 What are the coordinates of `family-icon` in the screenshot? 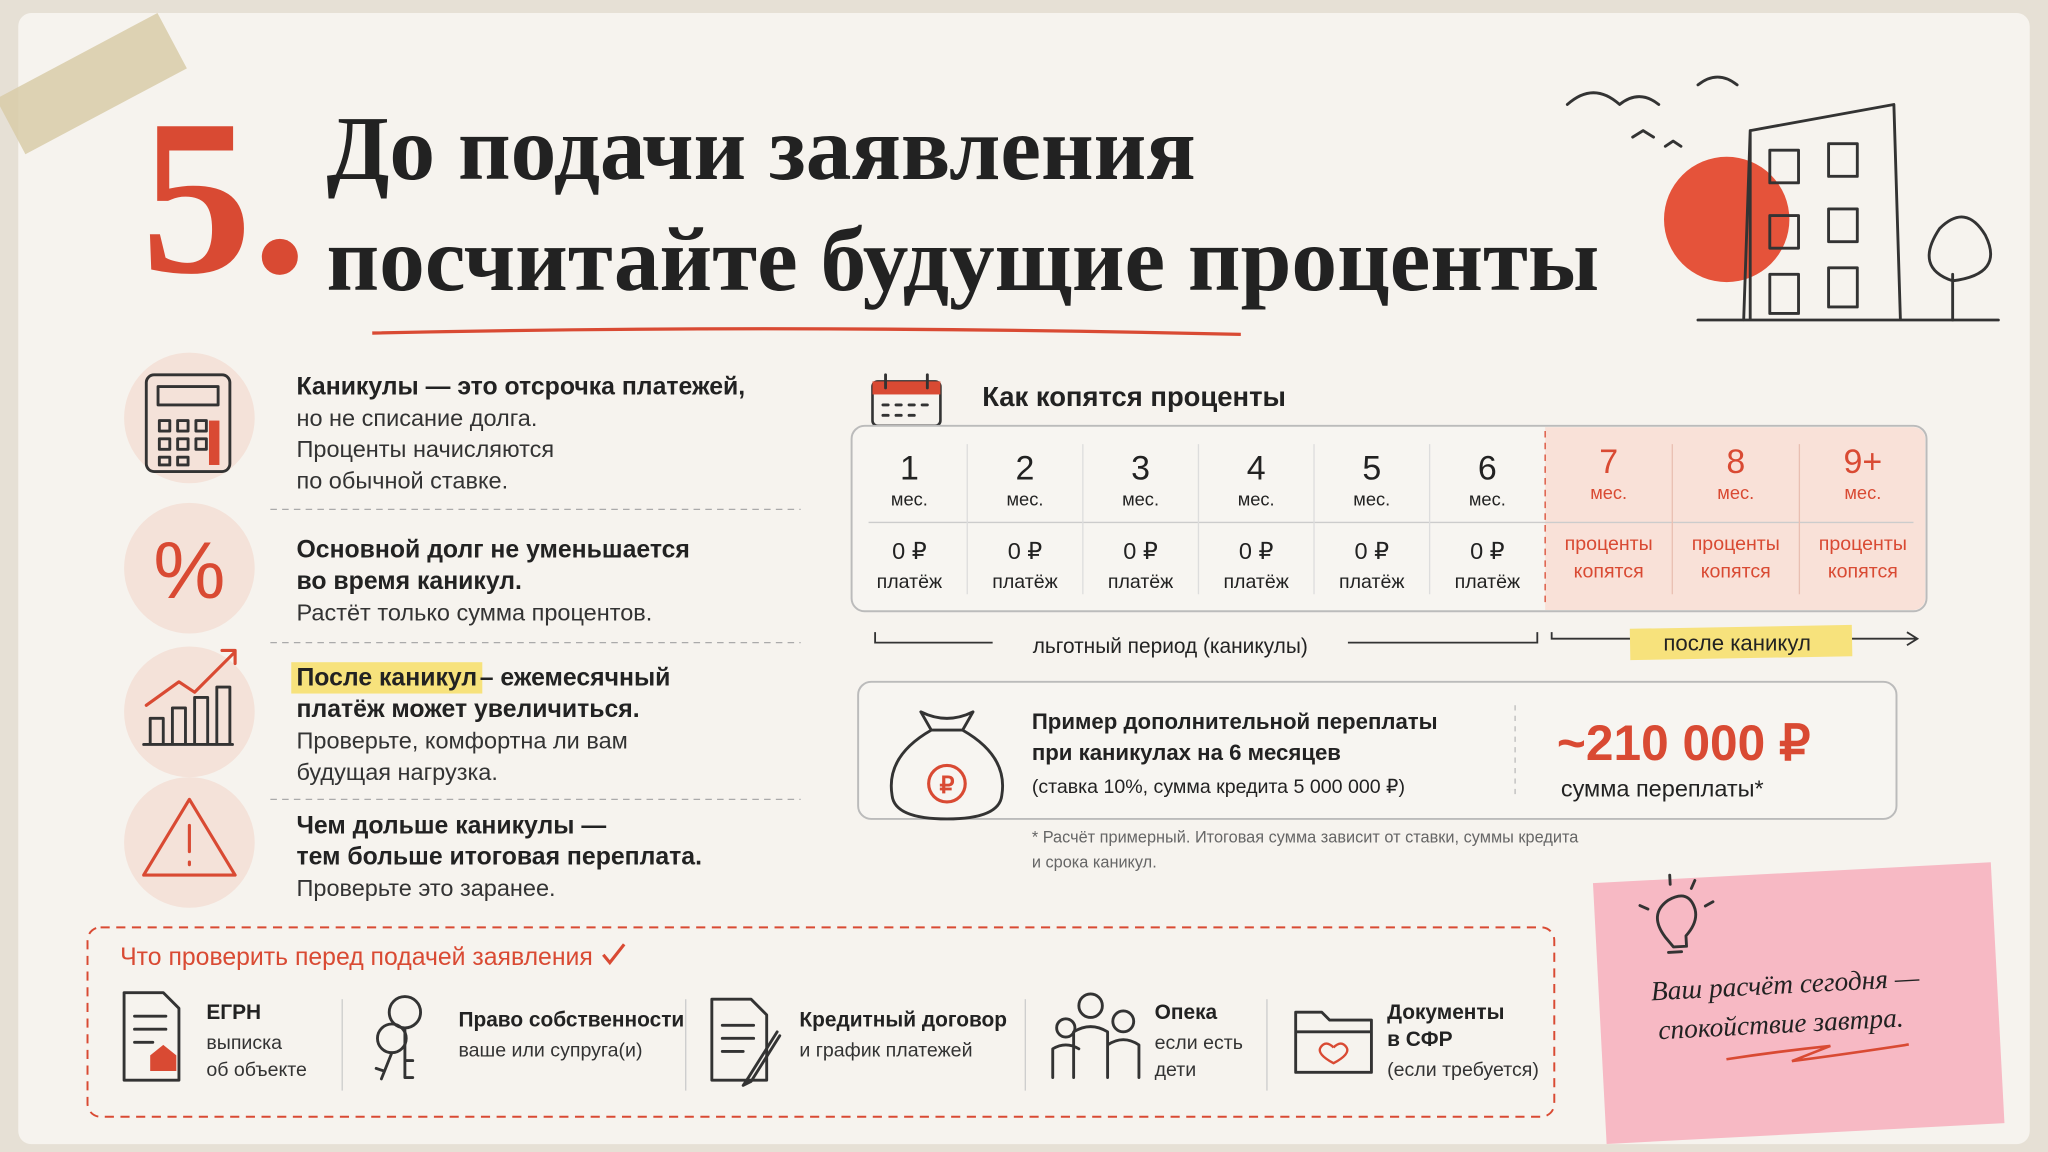 It's located at (1096, 1035).